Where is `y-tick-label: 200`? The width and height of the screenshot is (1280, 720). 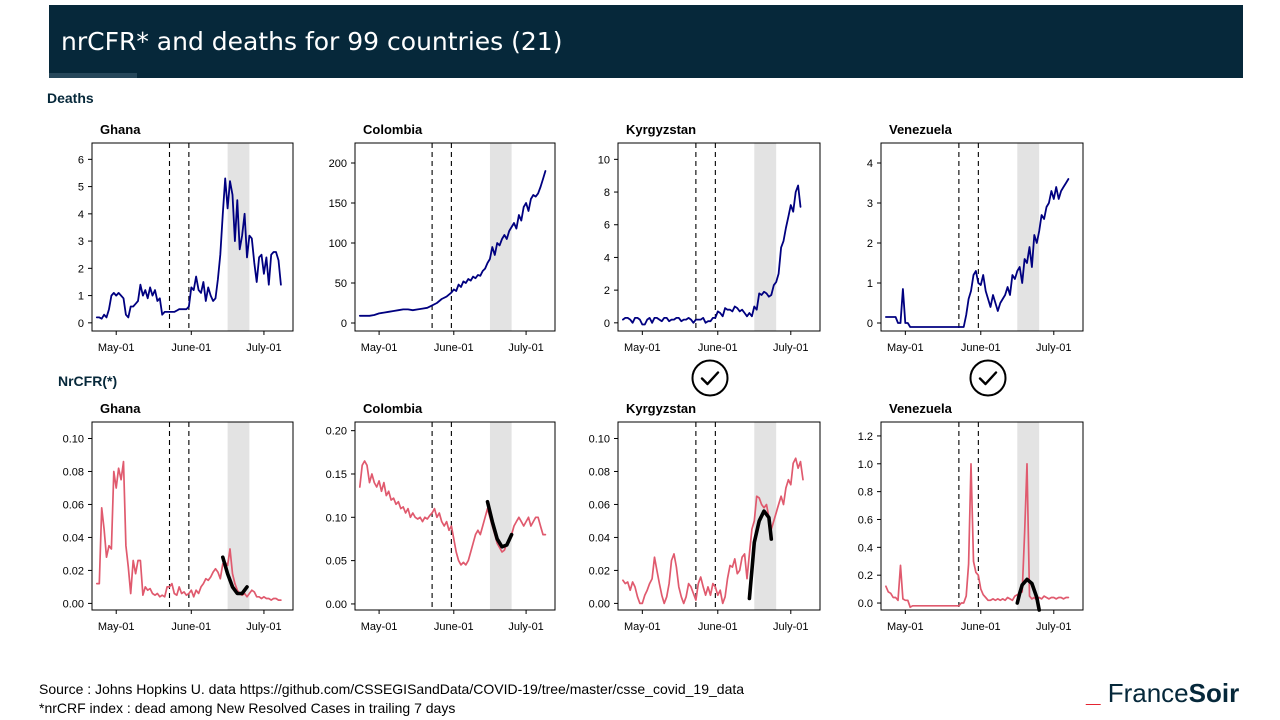 y-tick-label: 200 is located at coordinates (338, 164).